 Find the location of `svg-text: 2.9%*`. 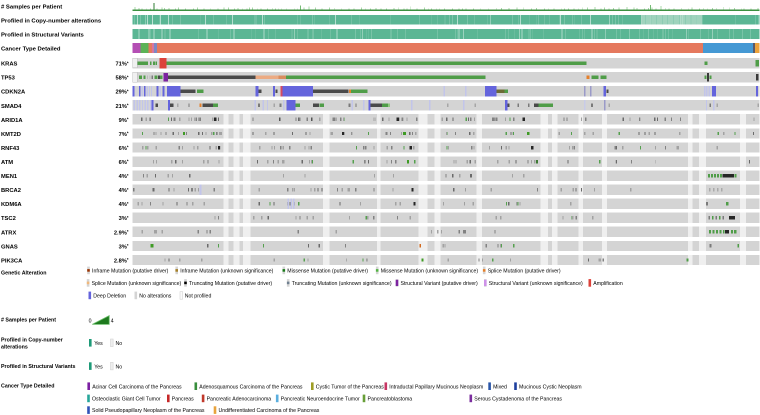

svg-text: 2.9%* is located at coordinates (121, 232).